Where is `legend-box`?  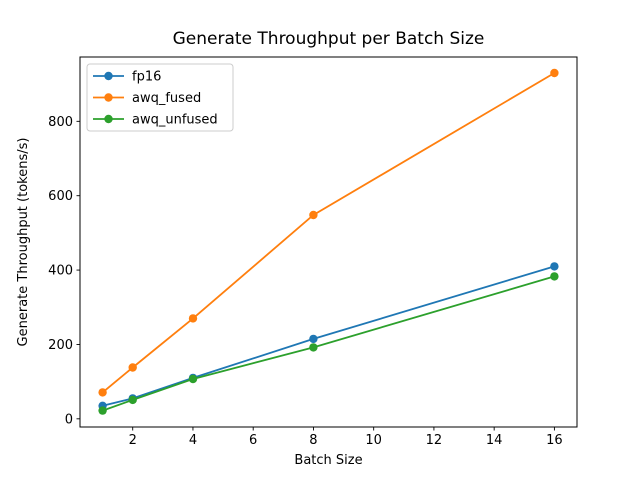
legend-box is located at coordinates (160, 97).